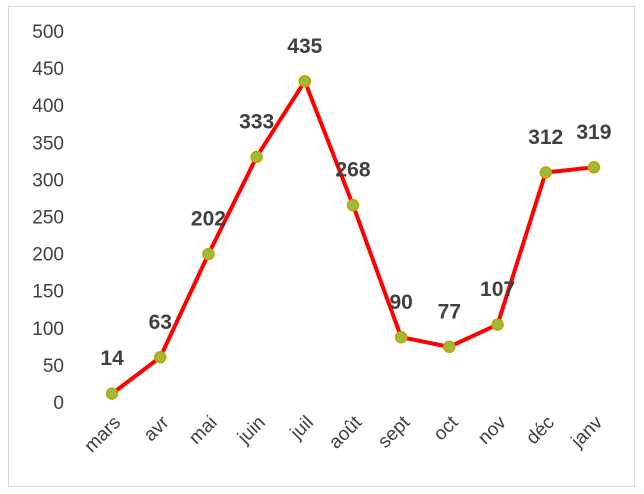  What do you see at coordinates (48, 69) in the screenshot?
I see `y-tick-label: 450` at bounding box center [48, 69].